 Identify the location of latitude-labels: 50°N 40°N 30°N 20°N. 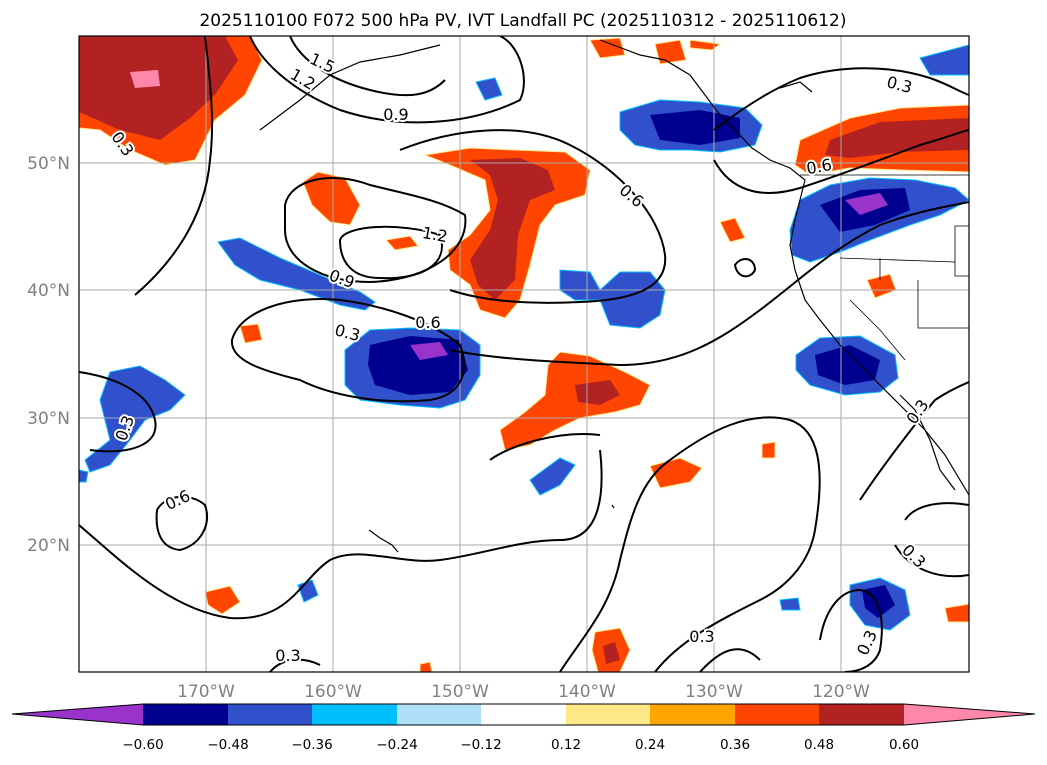
(48, 355).